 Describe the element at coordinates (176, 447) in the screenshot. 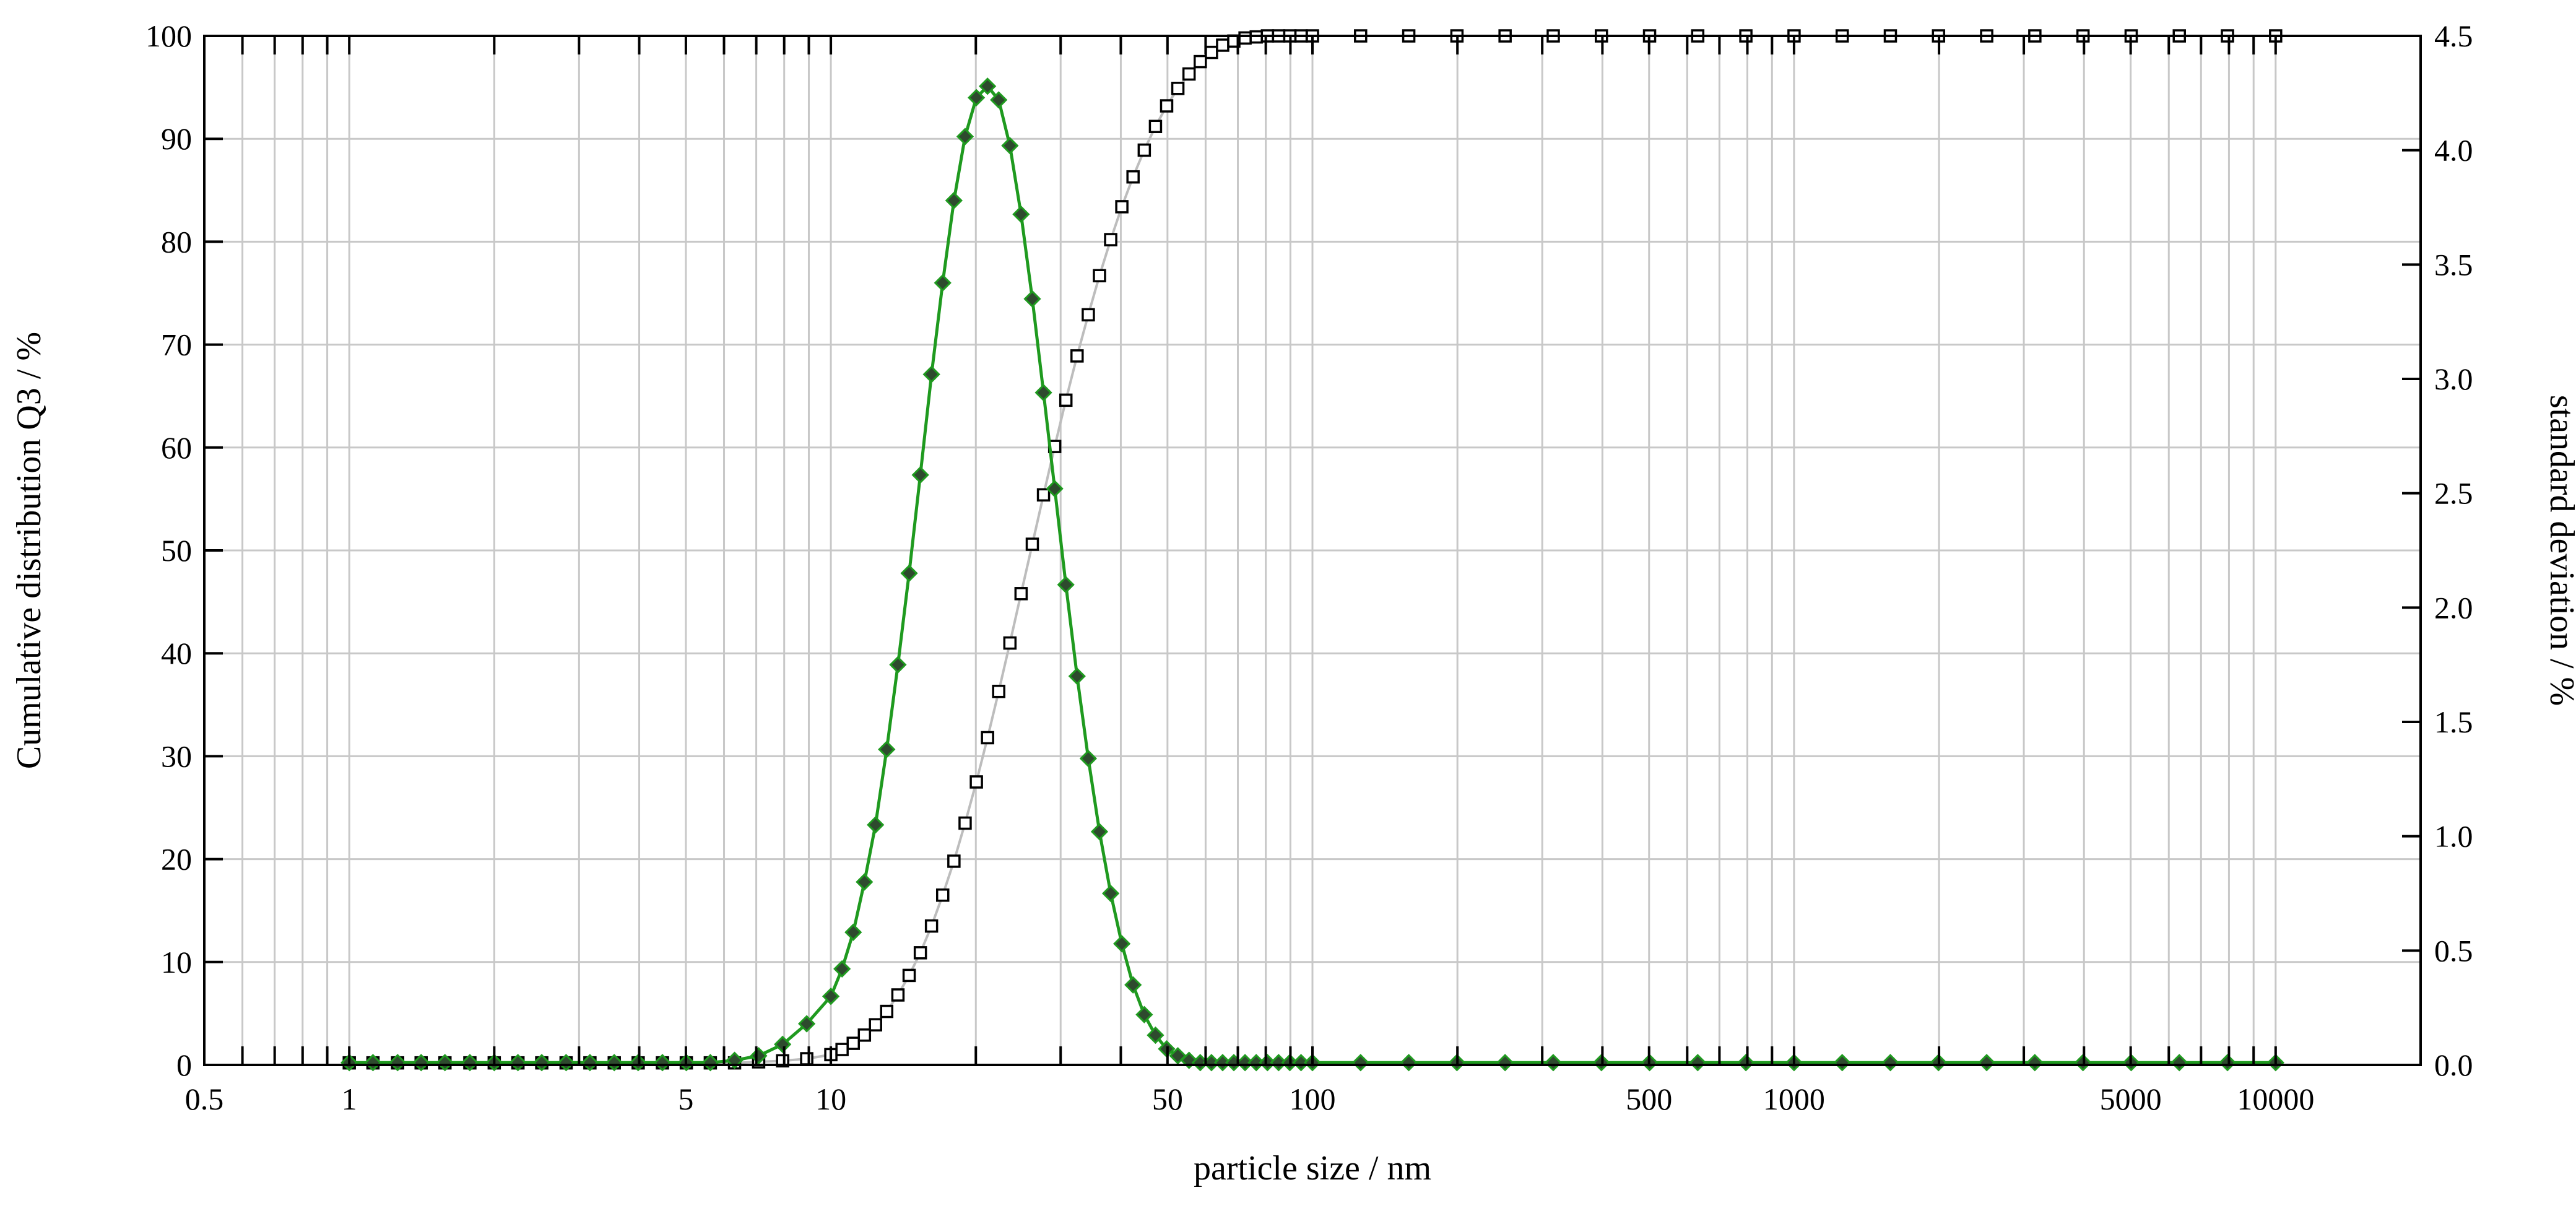

I see `y-left-tick-label: 60` at that location.